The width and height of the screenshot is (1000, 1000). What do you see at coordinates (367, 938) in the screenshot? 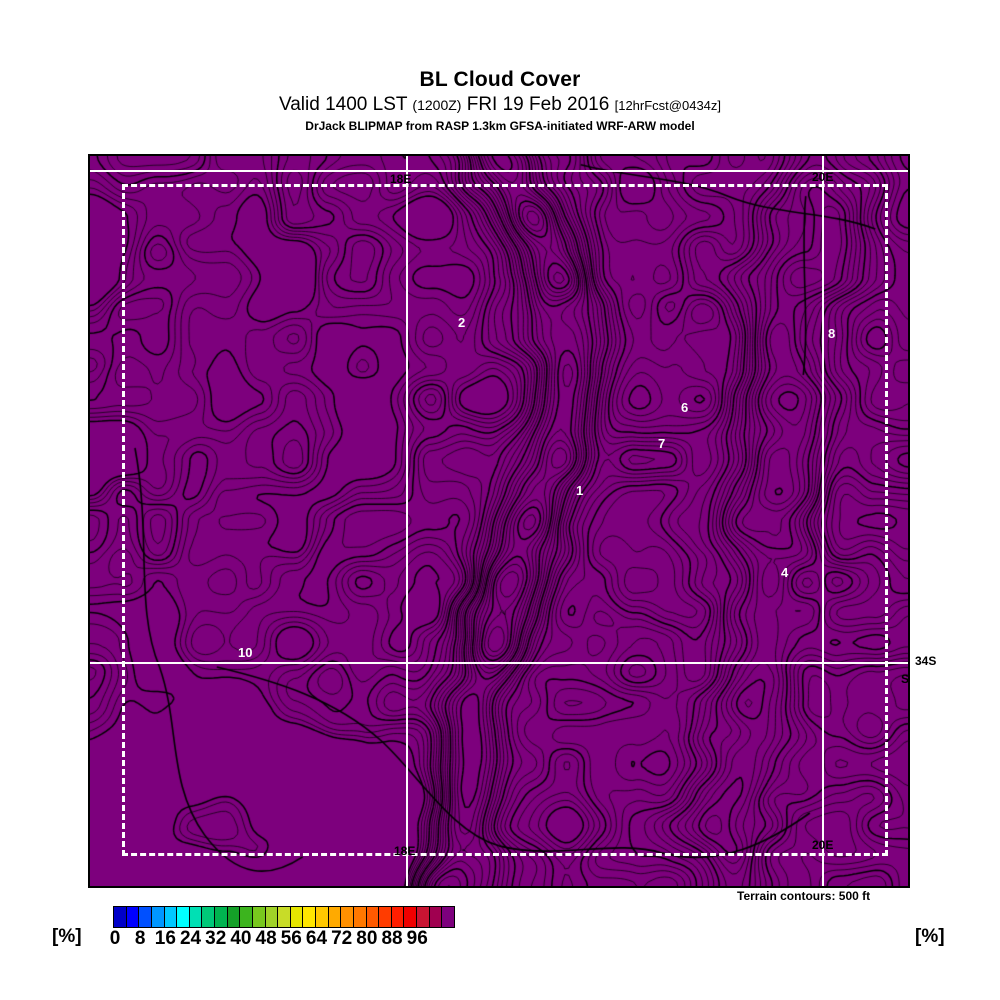
I see `colorbar-tick-80: 80` at bounding box center [367, 938].